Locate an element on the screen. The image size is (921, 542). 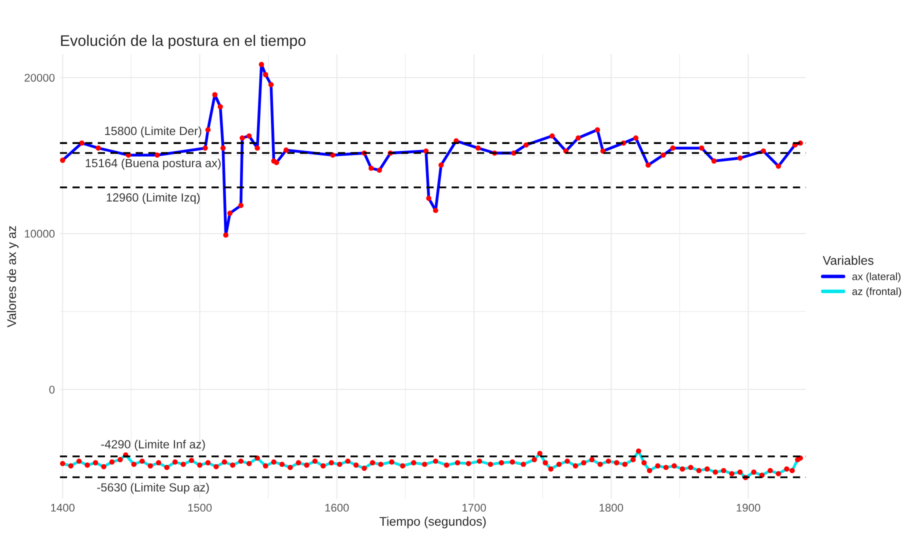
x-axis-title: Tiempo (segundos) is located at coordinates (433, 522).